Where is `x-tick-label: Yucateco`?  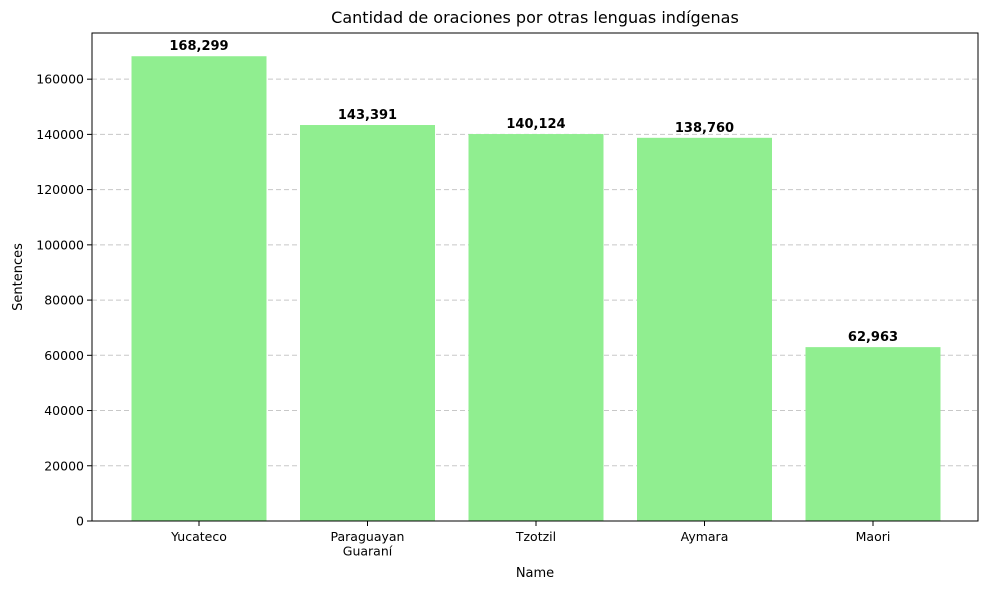
x-tick-label: Yucateco is located at coordinates (198, 536).